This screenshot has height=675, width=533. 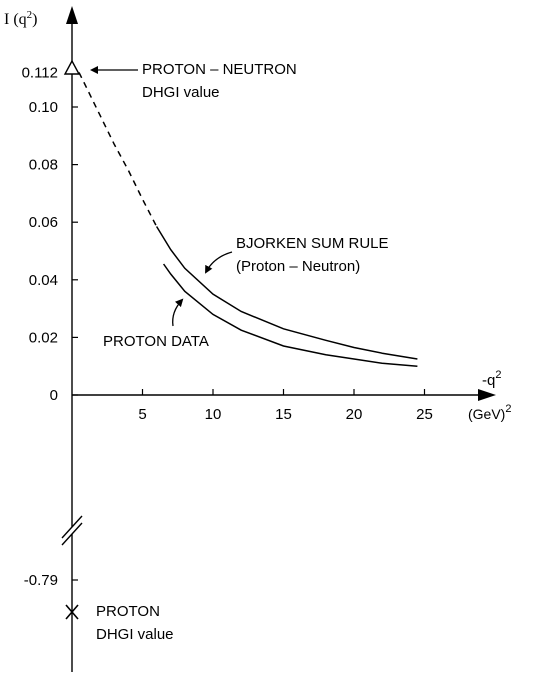 What do you see at coordinates (181, 92) in the screenshot?
I see `proton-neutron-label-line2: DHGI value` at bounding box center [181, 92].